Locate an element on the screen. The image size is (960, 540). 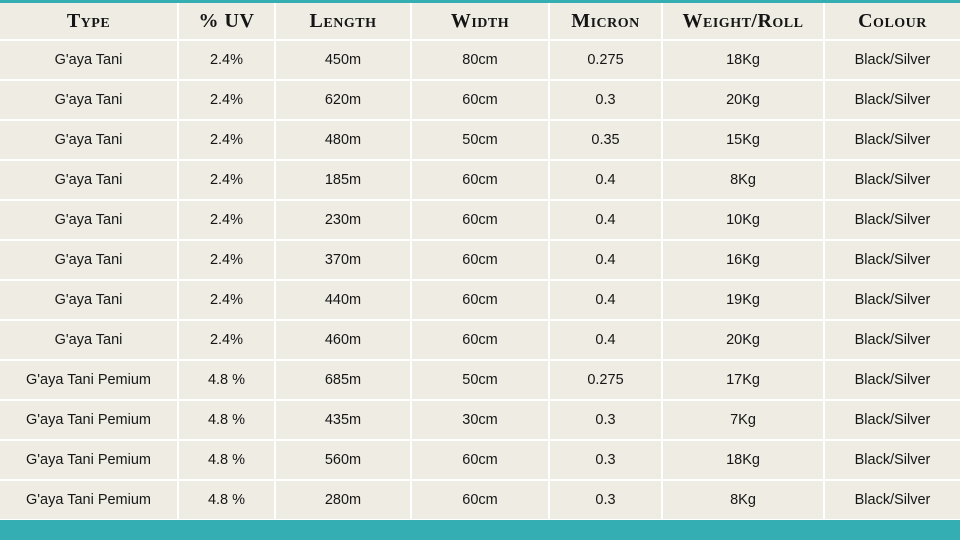
cell-length: 435m is located at coordinates (343, 420).